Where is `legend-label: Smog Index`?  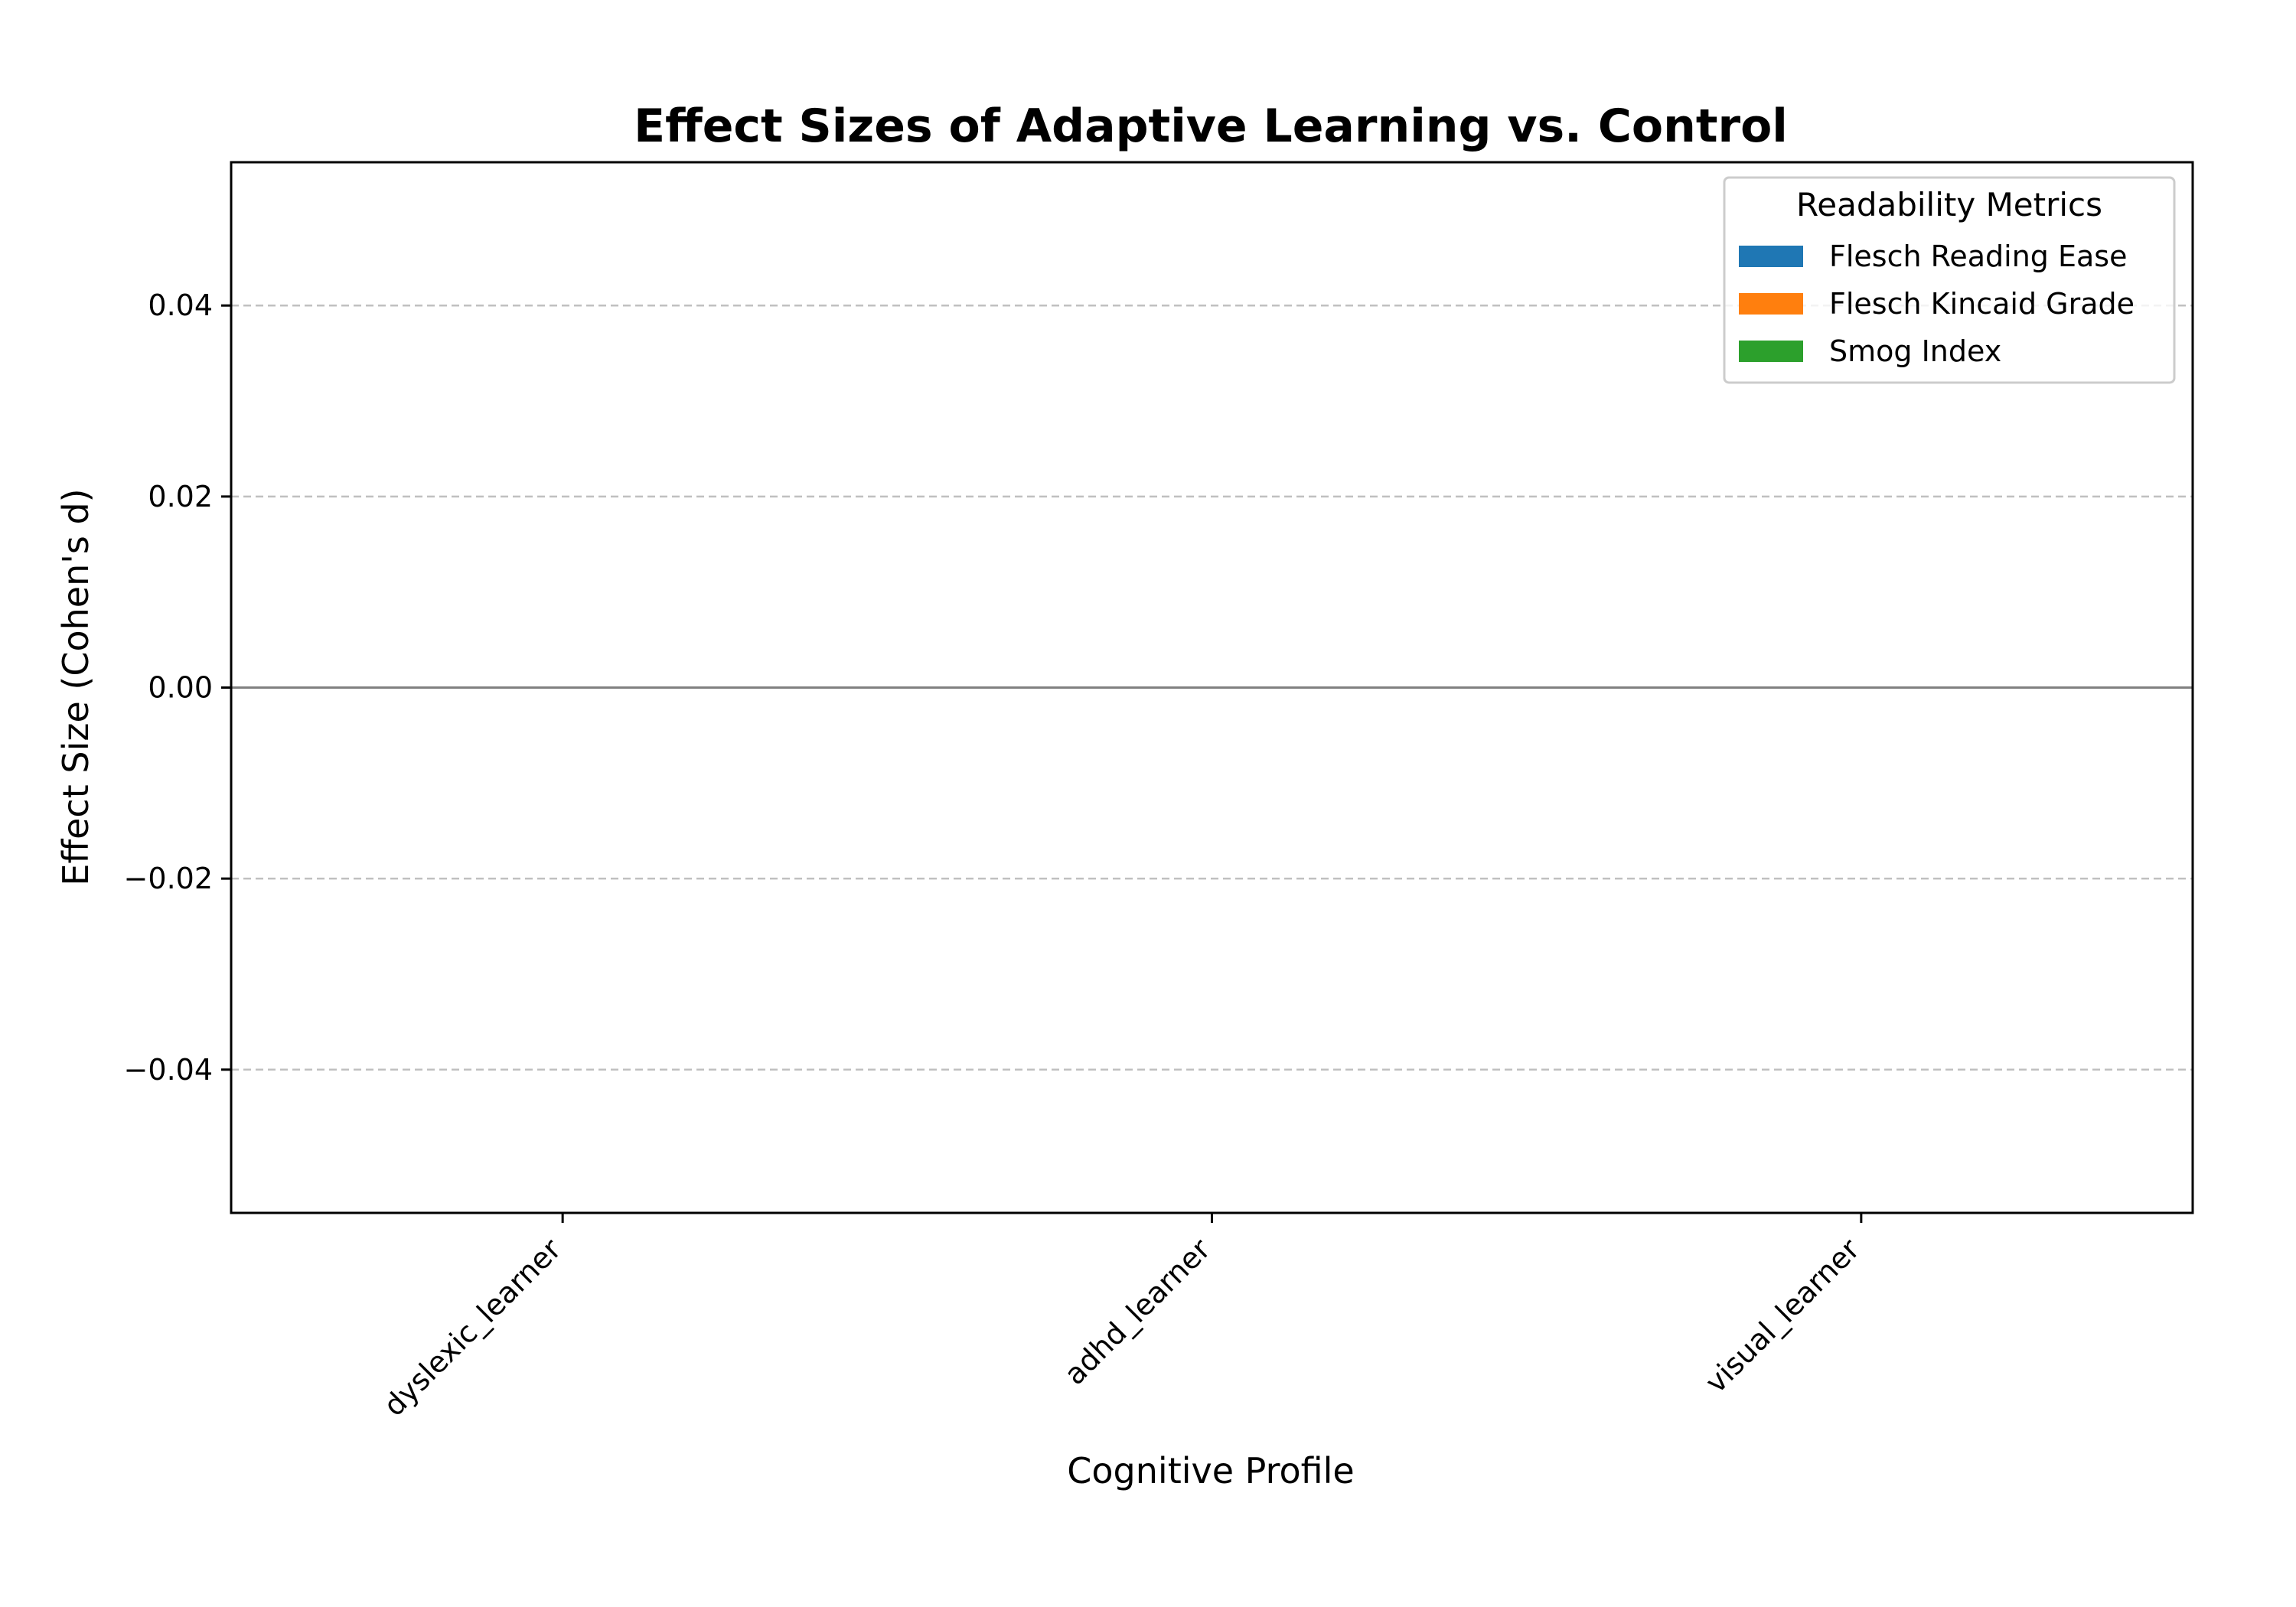
legend-label: Smog Index is located at coordinates (1915, 351).